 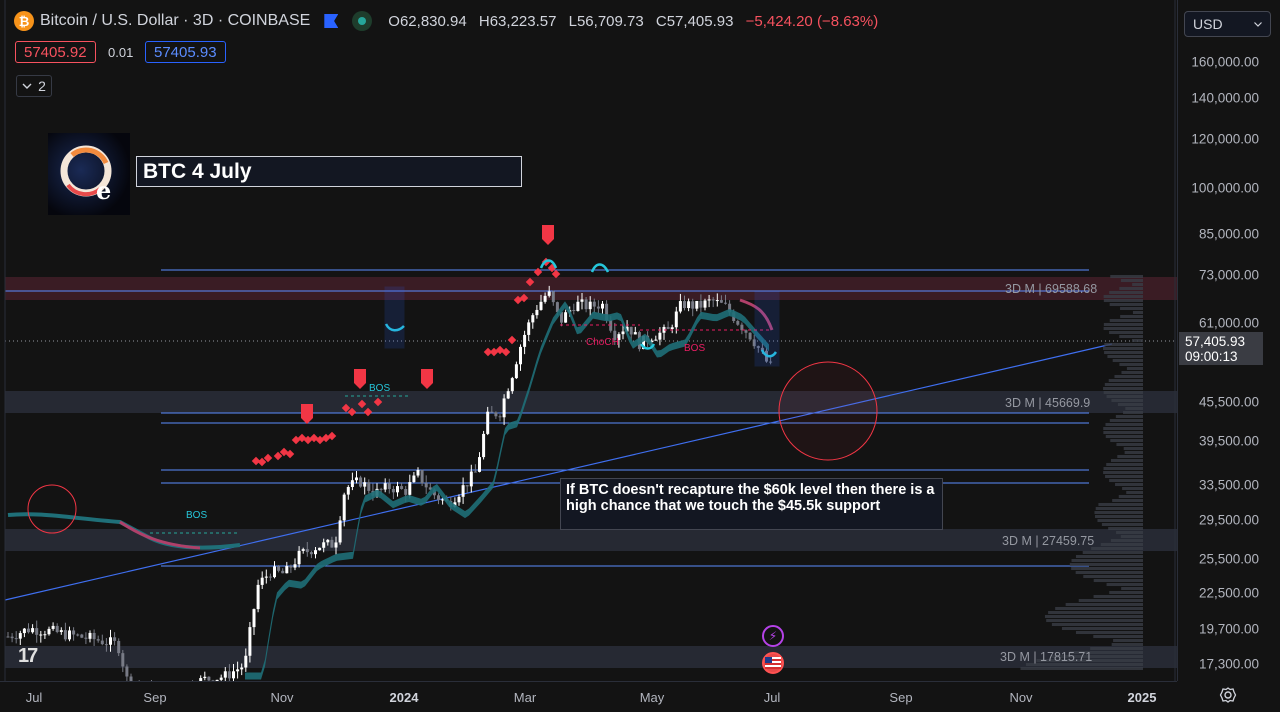 What do you see at coordinates (24, 21) in the screenshot?
I see `bitcoin-icon: ₿` at bounding box center [24, 21].